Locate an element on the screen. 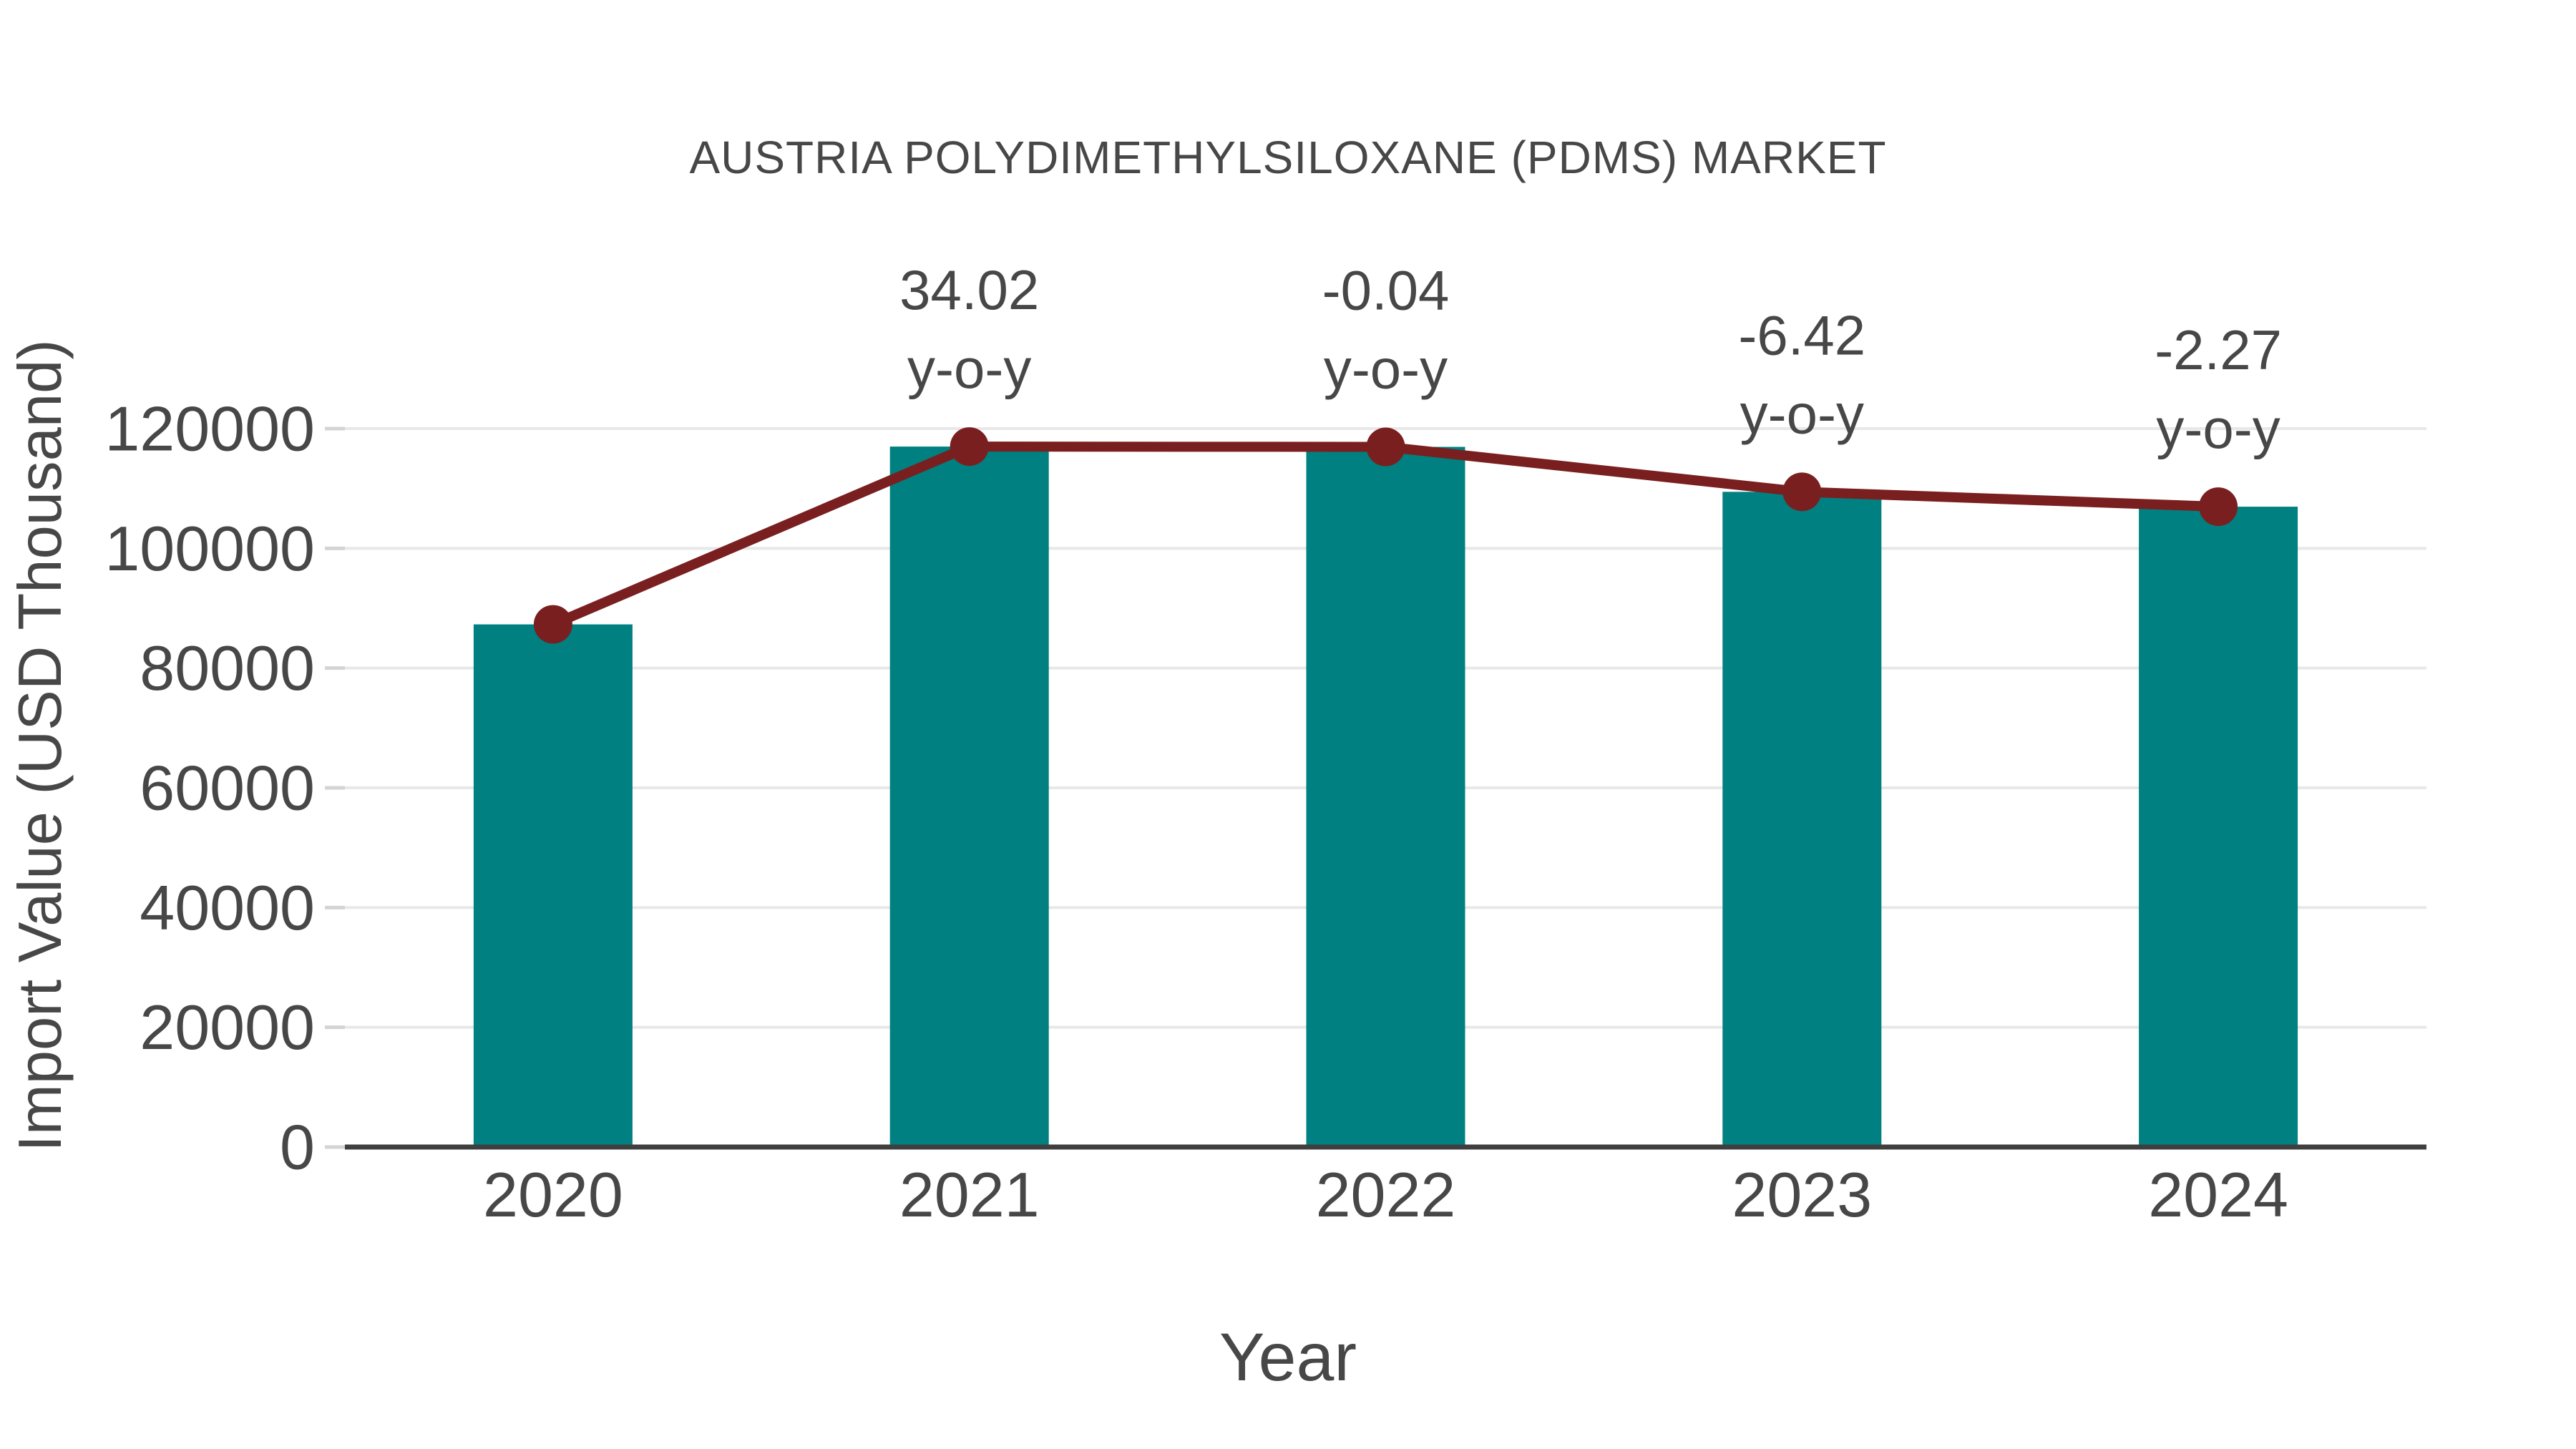  marker-2020 is located at coordinates (552, 624).